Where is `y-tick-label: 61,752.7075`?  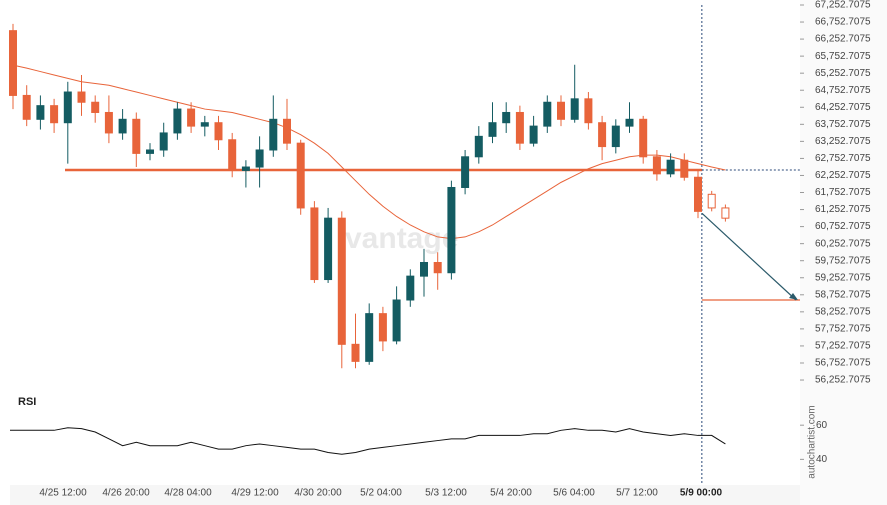
y-tick-label: 61,752.7075 is located at coordinates (843, 192).